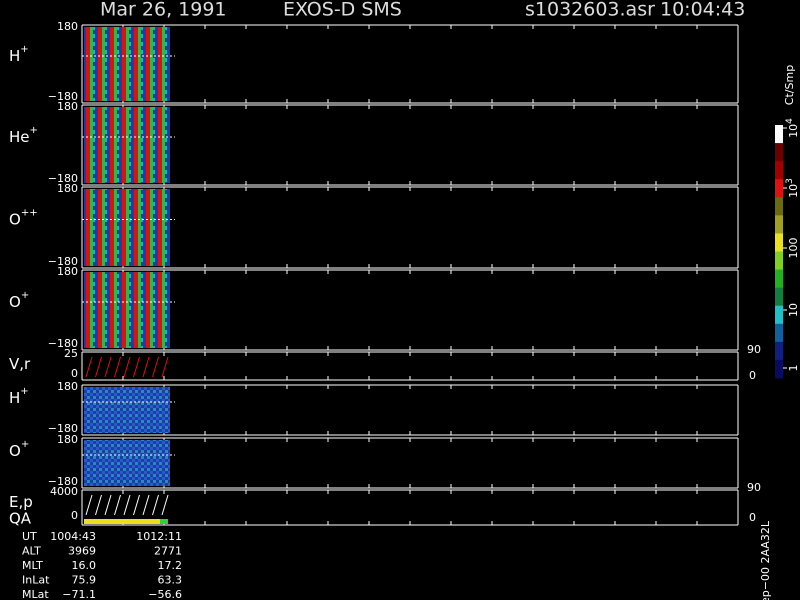 The image size is (800, 600). I want to click on side-label: Sep−00 2AA32L, so click(765, 560).